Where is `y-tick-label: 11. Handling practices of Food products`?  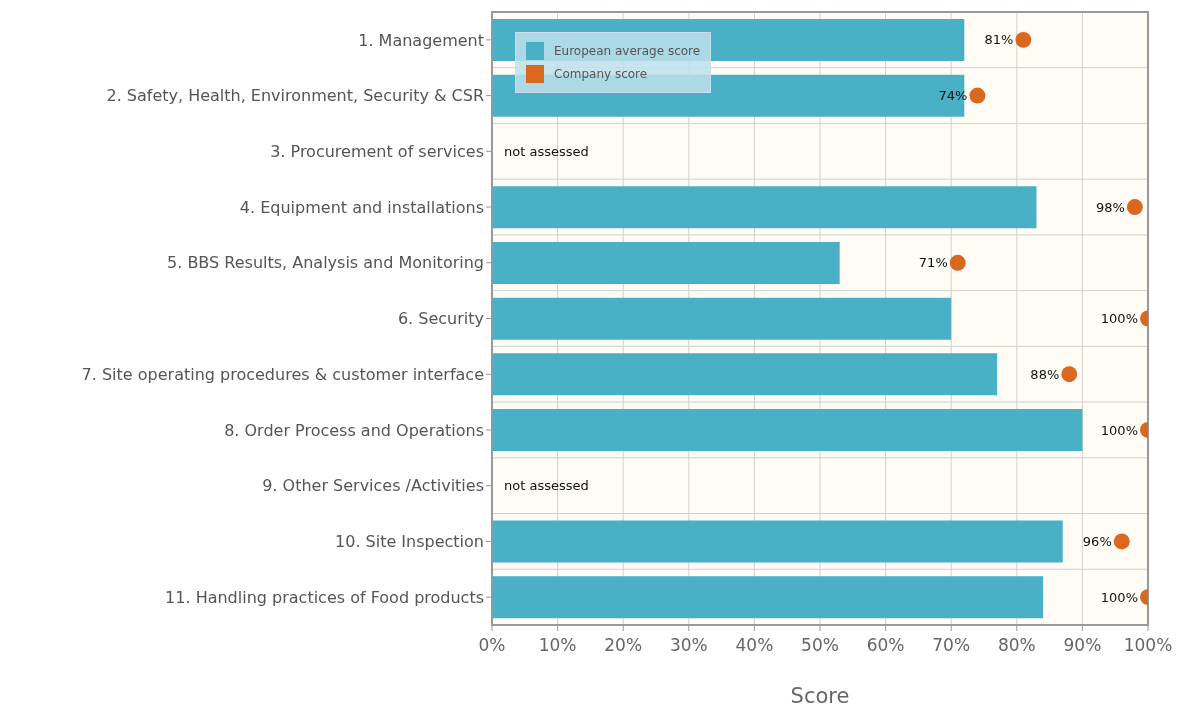
y-tick-label: 11. Handling practices of Food products is located at coordinates (324, 597).